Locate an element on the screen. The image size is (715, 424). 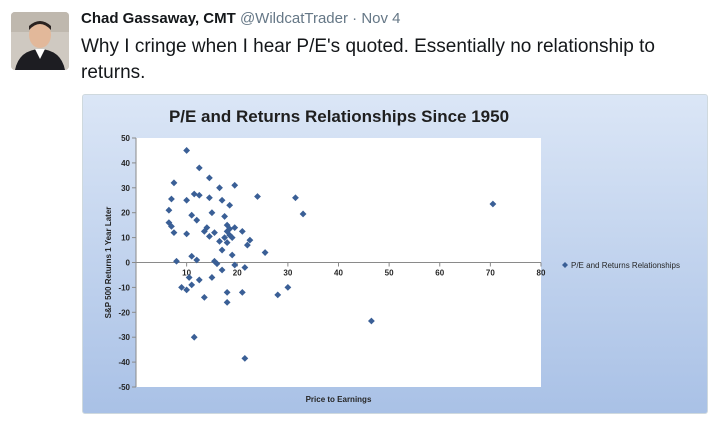
user-avatar-icon is located at coordinates (40, 41).